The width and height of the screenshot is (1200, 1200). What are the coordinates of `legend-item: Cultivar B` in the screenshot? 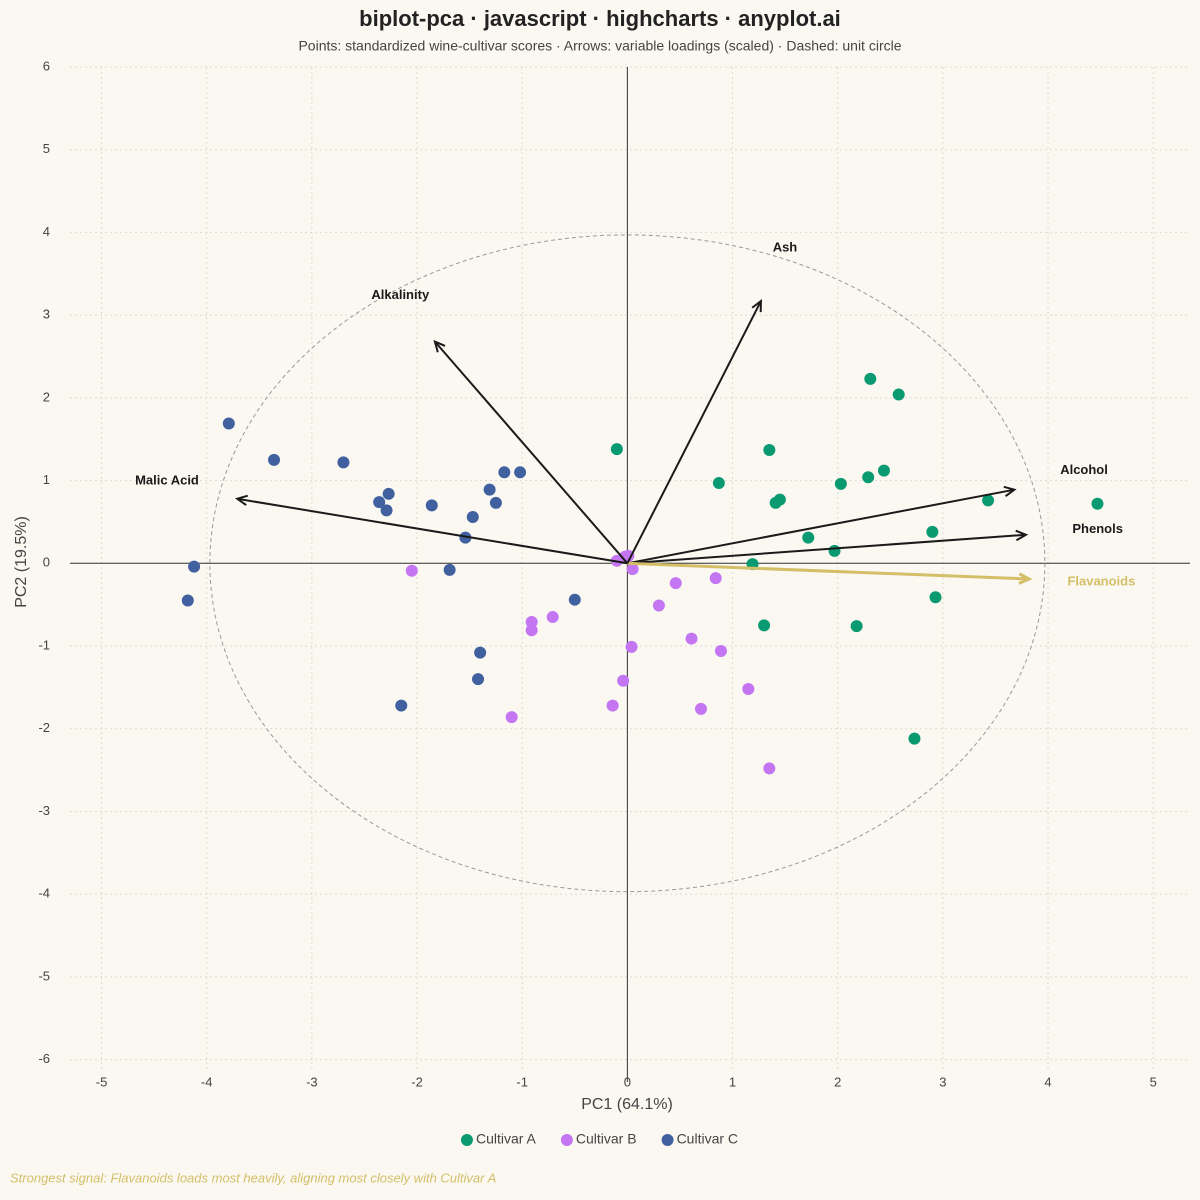 It's located at (598, 1139).